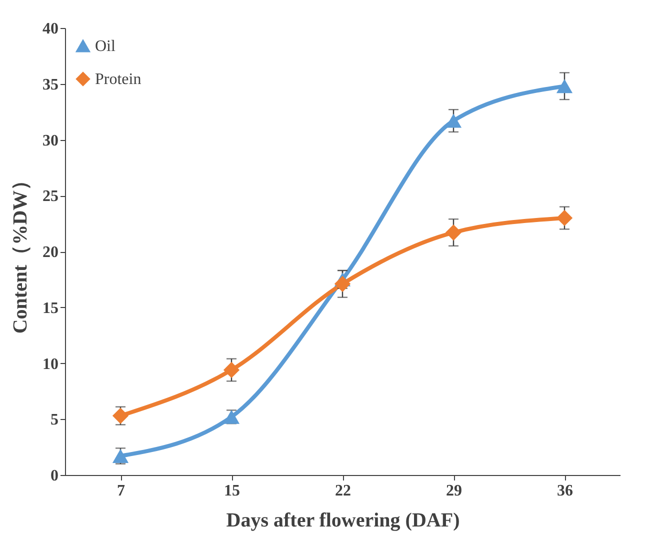  Describe the element at coordinates (21, 252) in the screenshot. I see `y-axis-title: Content（%DW）` at that location.